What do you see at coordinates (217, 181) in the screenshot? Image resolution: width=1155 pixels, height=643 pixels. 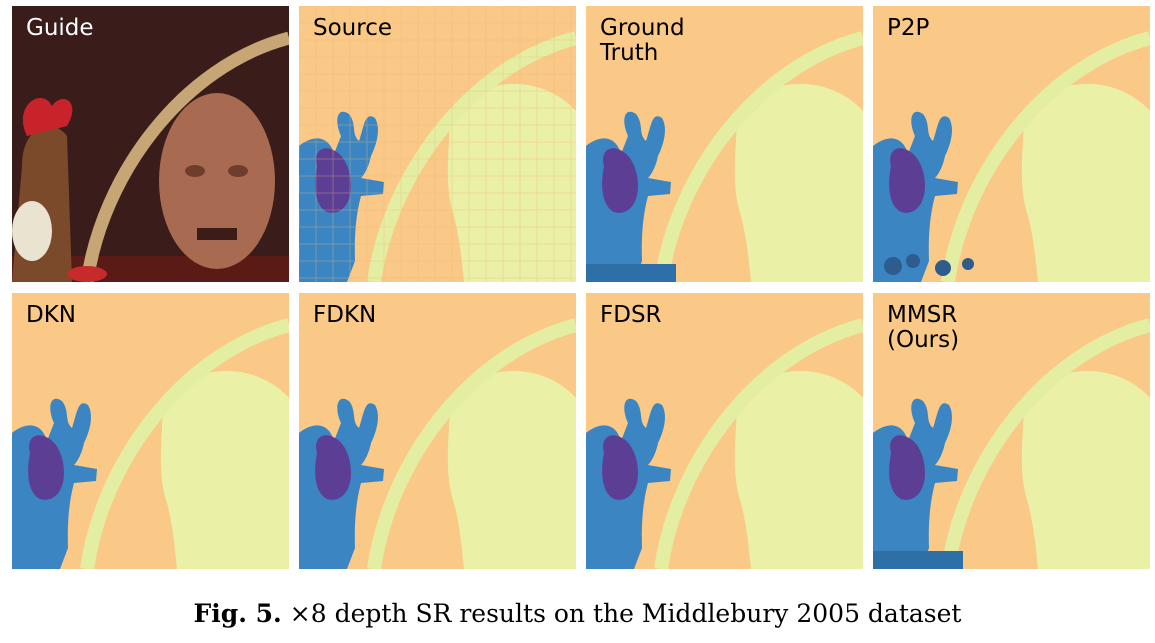 I see `sculpted-head` at bounding box center [217, 181].